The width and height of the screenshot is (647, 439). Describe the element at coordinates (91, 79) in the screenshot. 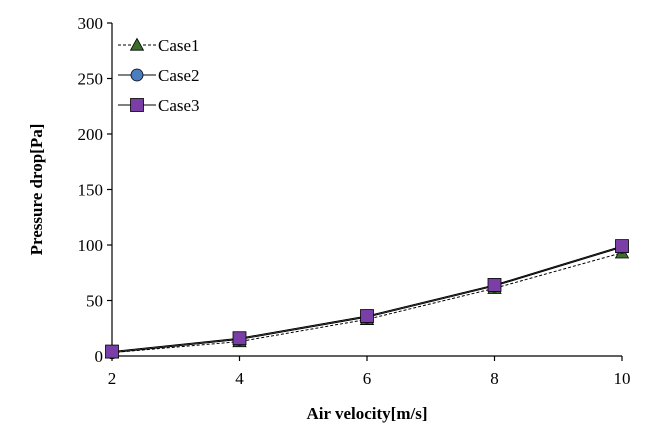

I see `y-tick-label: 250` at that location.